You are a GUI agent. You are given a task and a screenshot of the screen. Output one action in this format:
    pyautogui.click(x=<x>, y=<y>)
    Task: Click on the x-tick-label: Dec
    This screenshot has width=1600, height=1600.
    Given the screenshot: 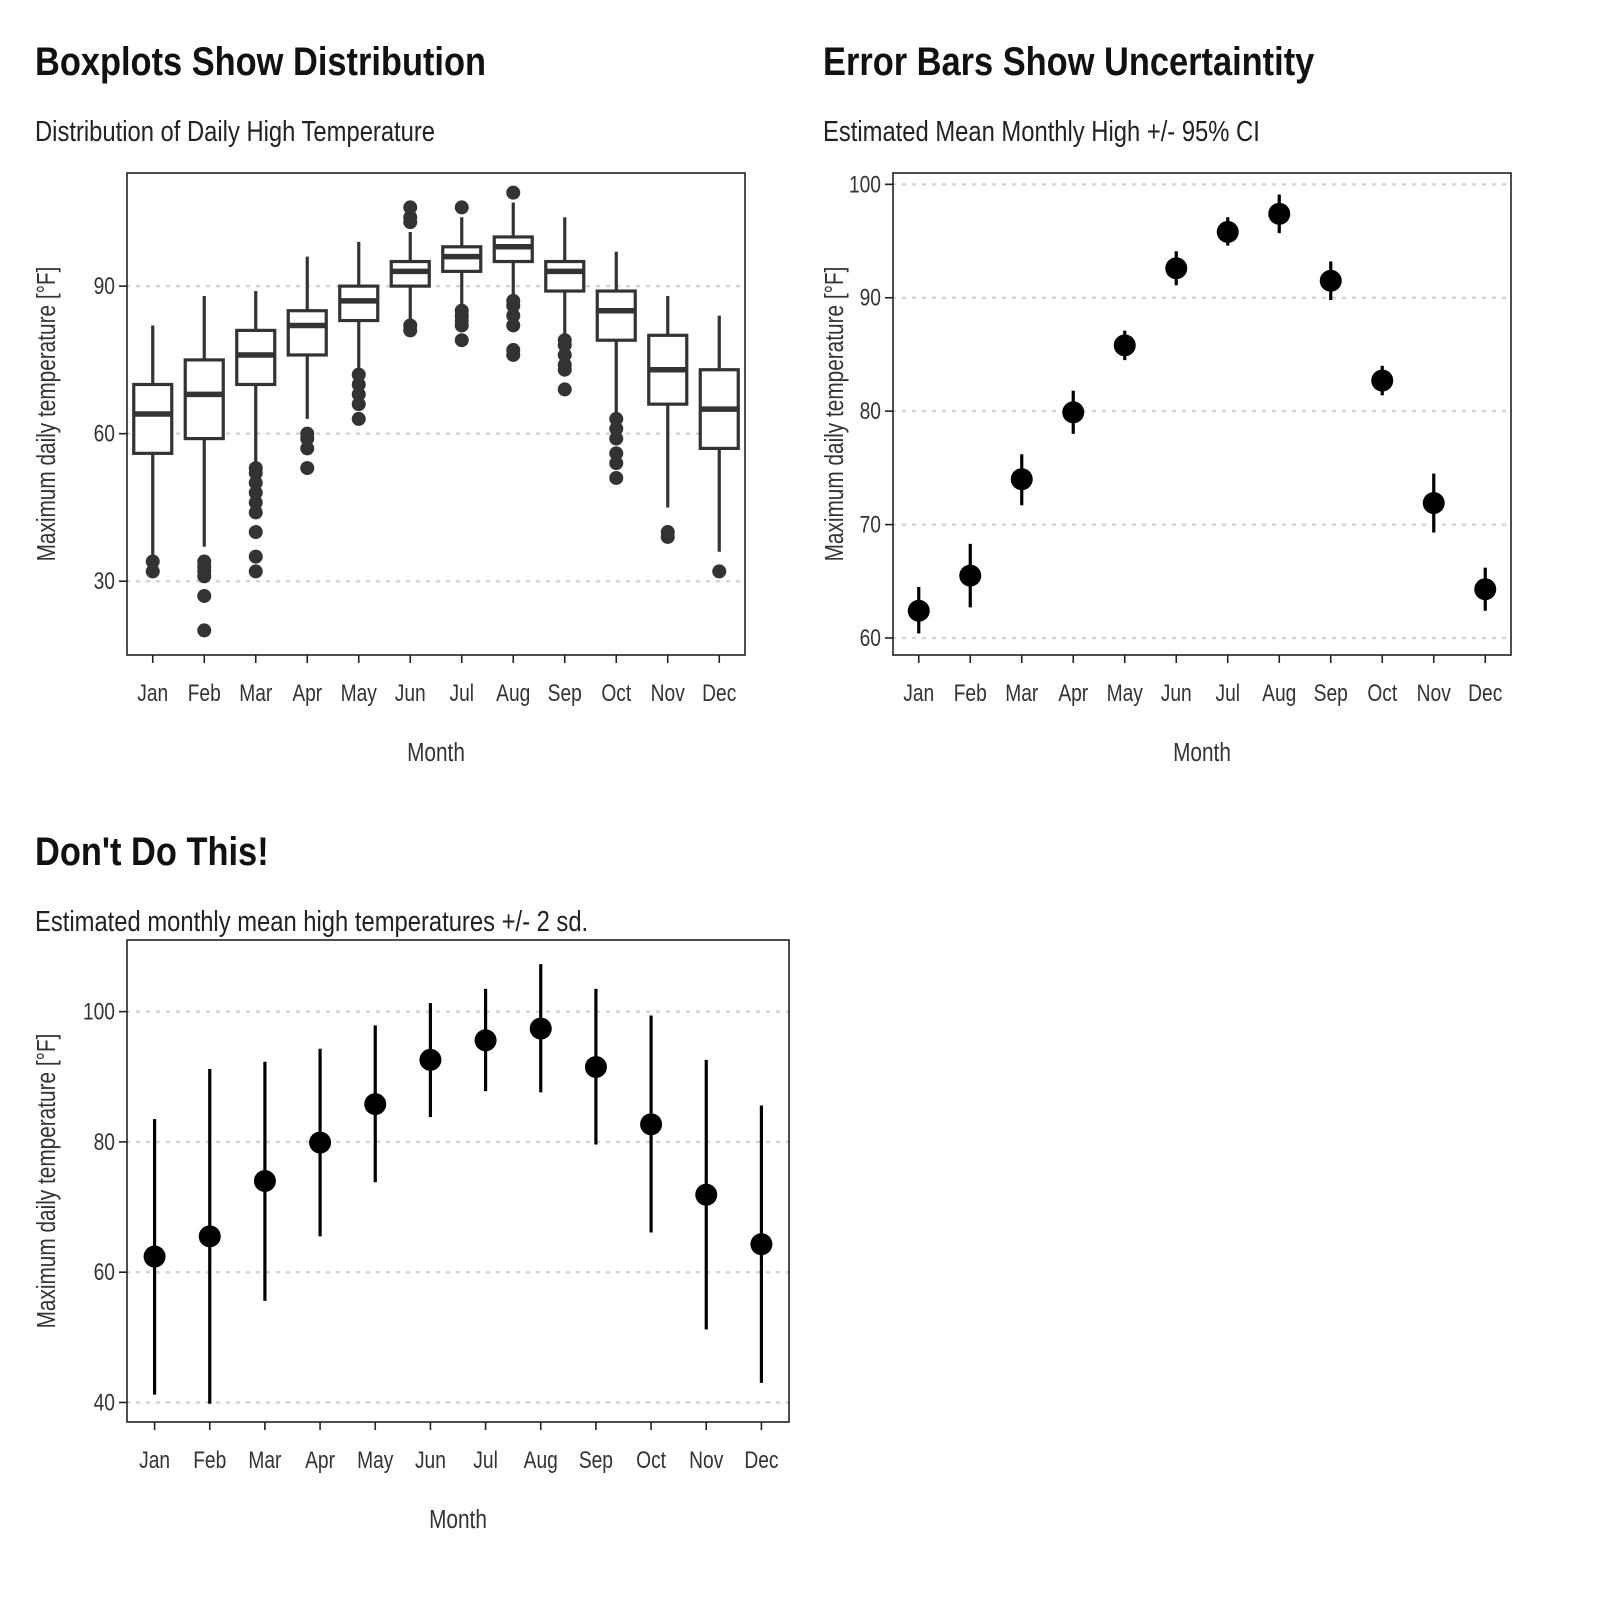 What is the action you would take?
    pyautogui.click(x=719, y=693)
    